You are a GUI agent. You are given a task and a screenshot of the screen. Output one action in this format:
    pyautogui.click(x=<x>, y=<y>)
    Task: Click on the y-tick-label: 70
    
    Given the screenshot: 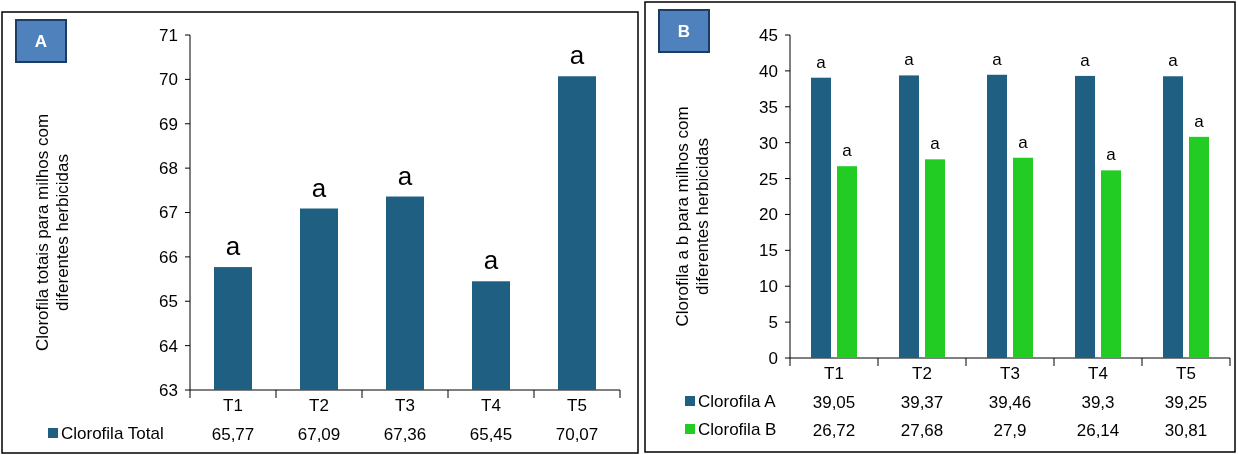 What is the action you would take?
    pyautogui.click(x=168, y=80)
    